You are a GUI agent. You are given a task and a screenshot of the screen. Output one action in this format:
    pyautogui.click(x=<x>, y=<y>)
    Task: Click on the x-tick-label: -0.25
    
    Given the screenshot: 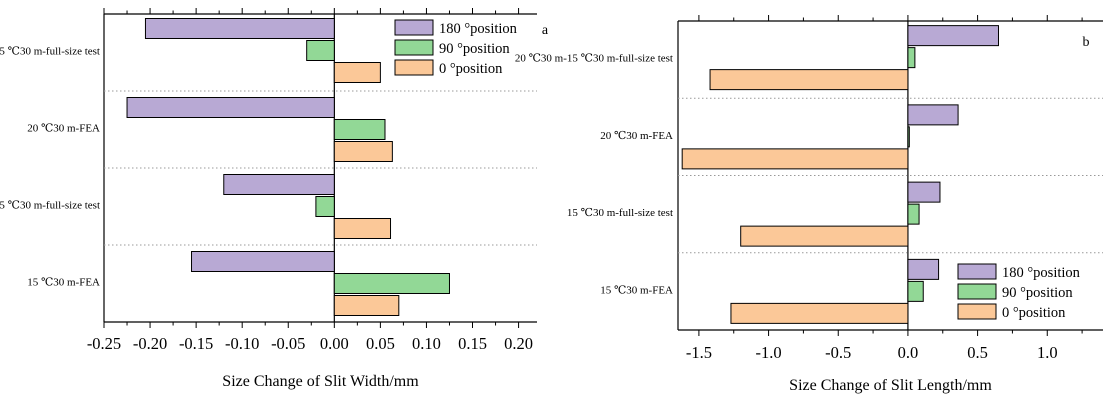 What is the action you would take?
    pyautogui.click(x=104, y=343)
    